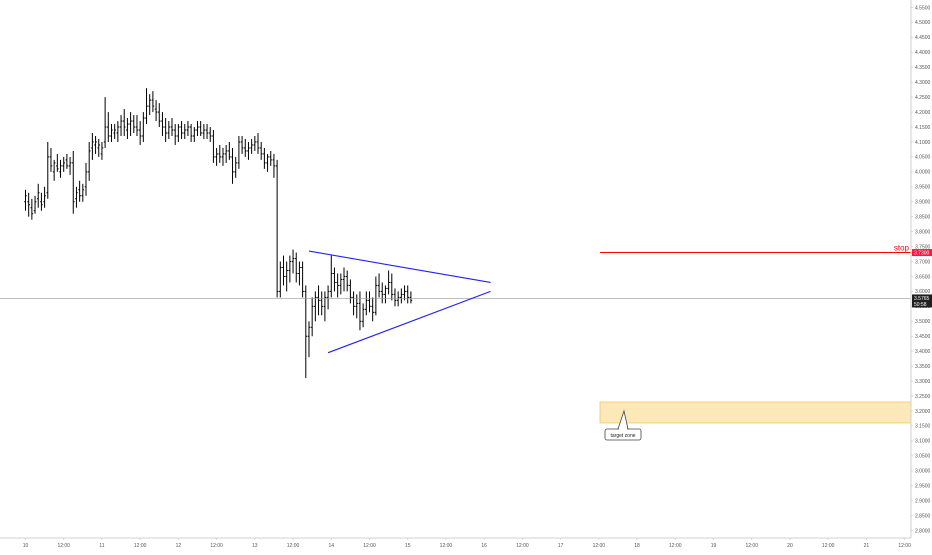 This screenshot has width=932, height=555. Describe the element at coordinates (920, 305) in the screenshot. I see `last-price-badge-countdown: 50:58` at that location.